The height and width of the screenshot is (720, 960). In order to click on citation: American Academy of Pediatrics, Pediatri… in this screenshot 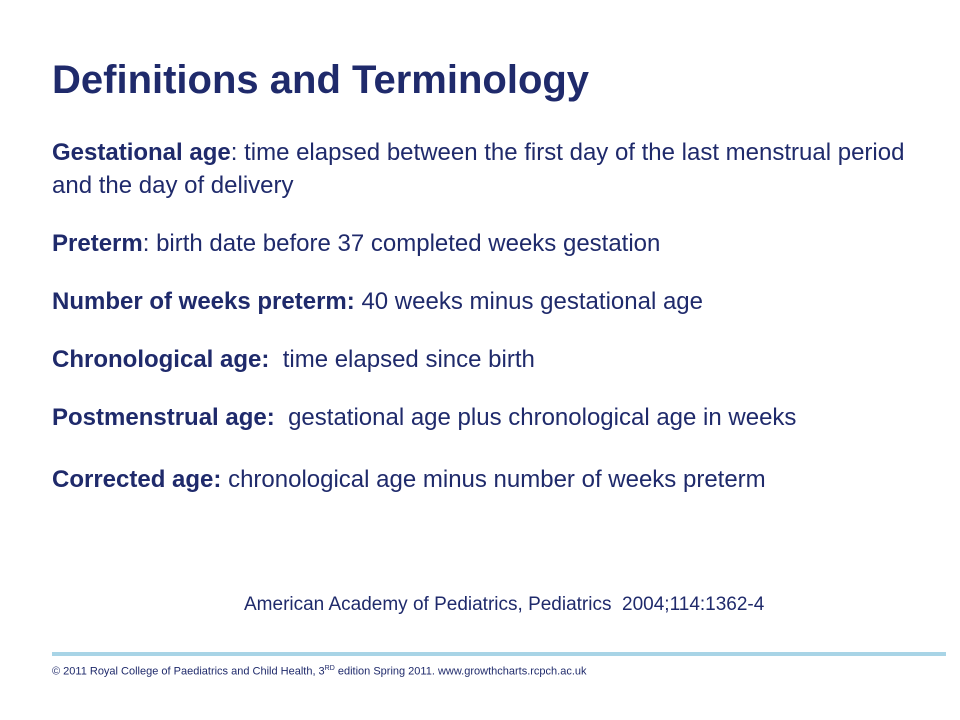, I will do `click(504, 605)`.